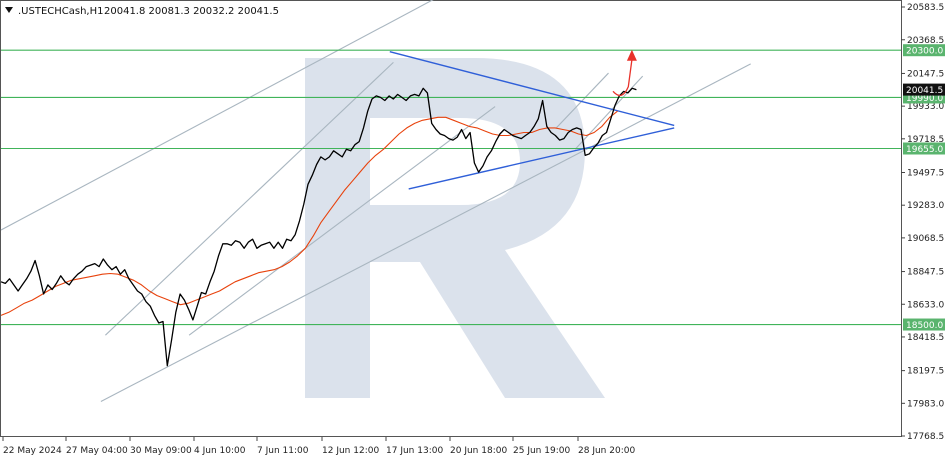 This screenshot has width=948, height=460. I want to click on ohlc-readout: 20041.8 20081.3 20032.2 20041.5, so click(191, 11).